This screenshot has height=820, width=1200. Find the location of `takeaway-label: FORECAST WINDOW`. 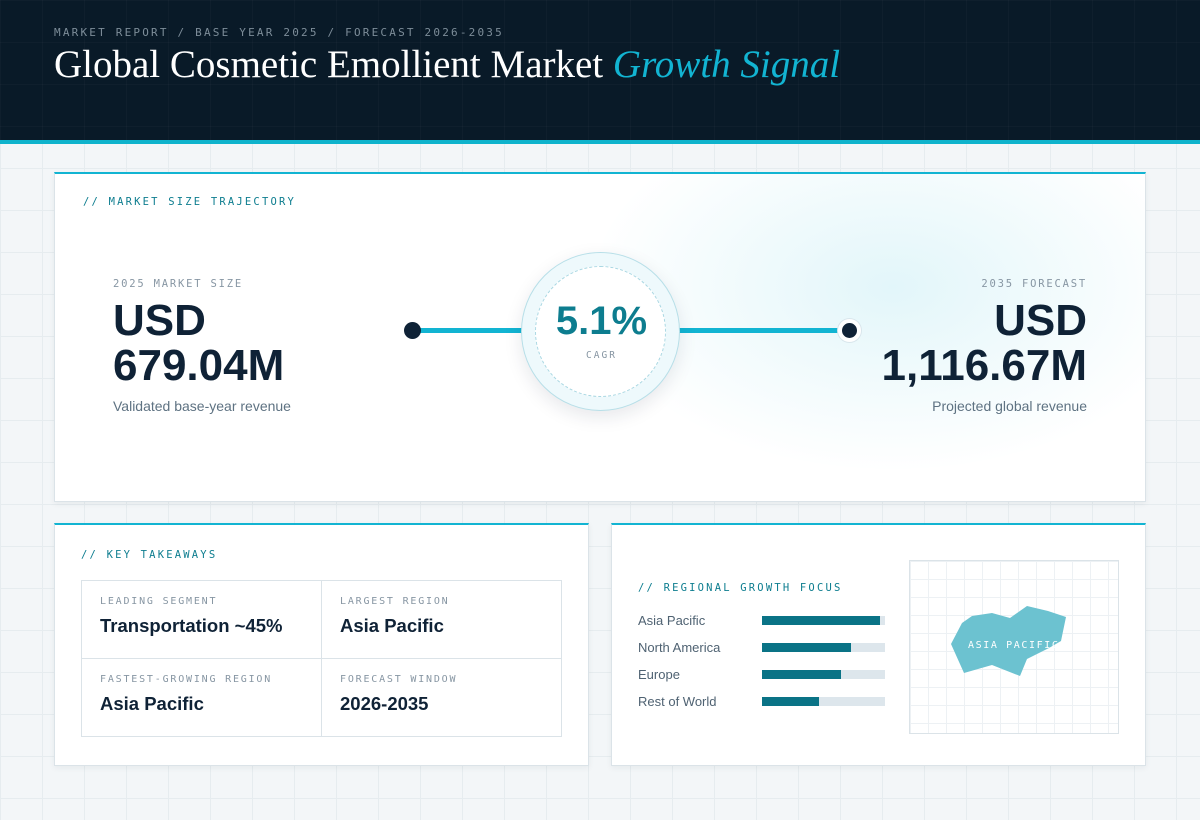

takeaway-label: FORECAST WINDOW is located at coordinates (399, 679).